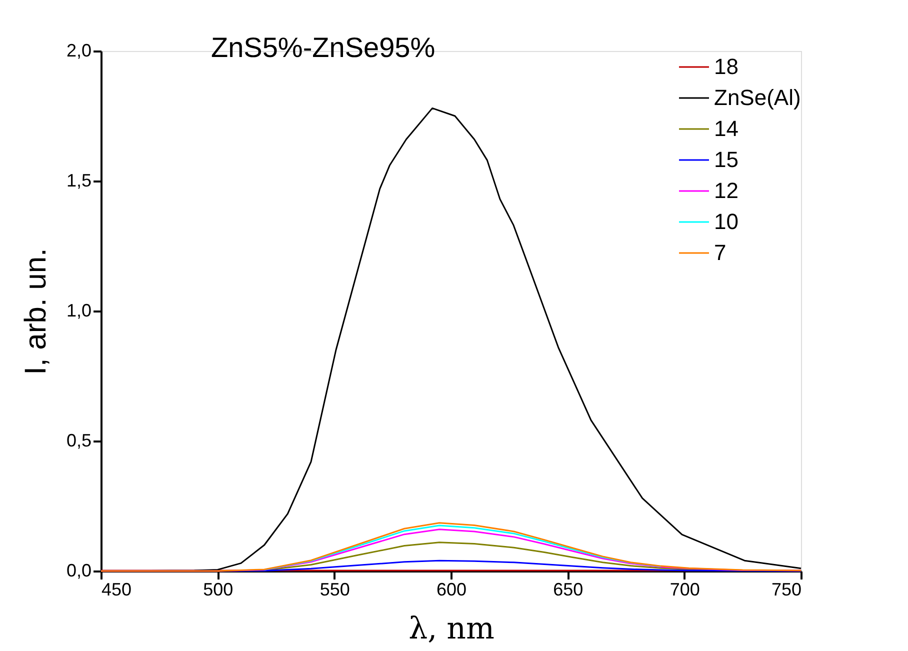  Describe the element at coordinates (568, 590) in the screenshot. I see `x-tick-label: 650` at that location.